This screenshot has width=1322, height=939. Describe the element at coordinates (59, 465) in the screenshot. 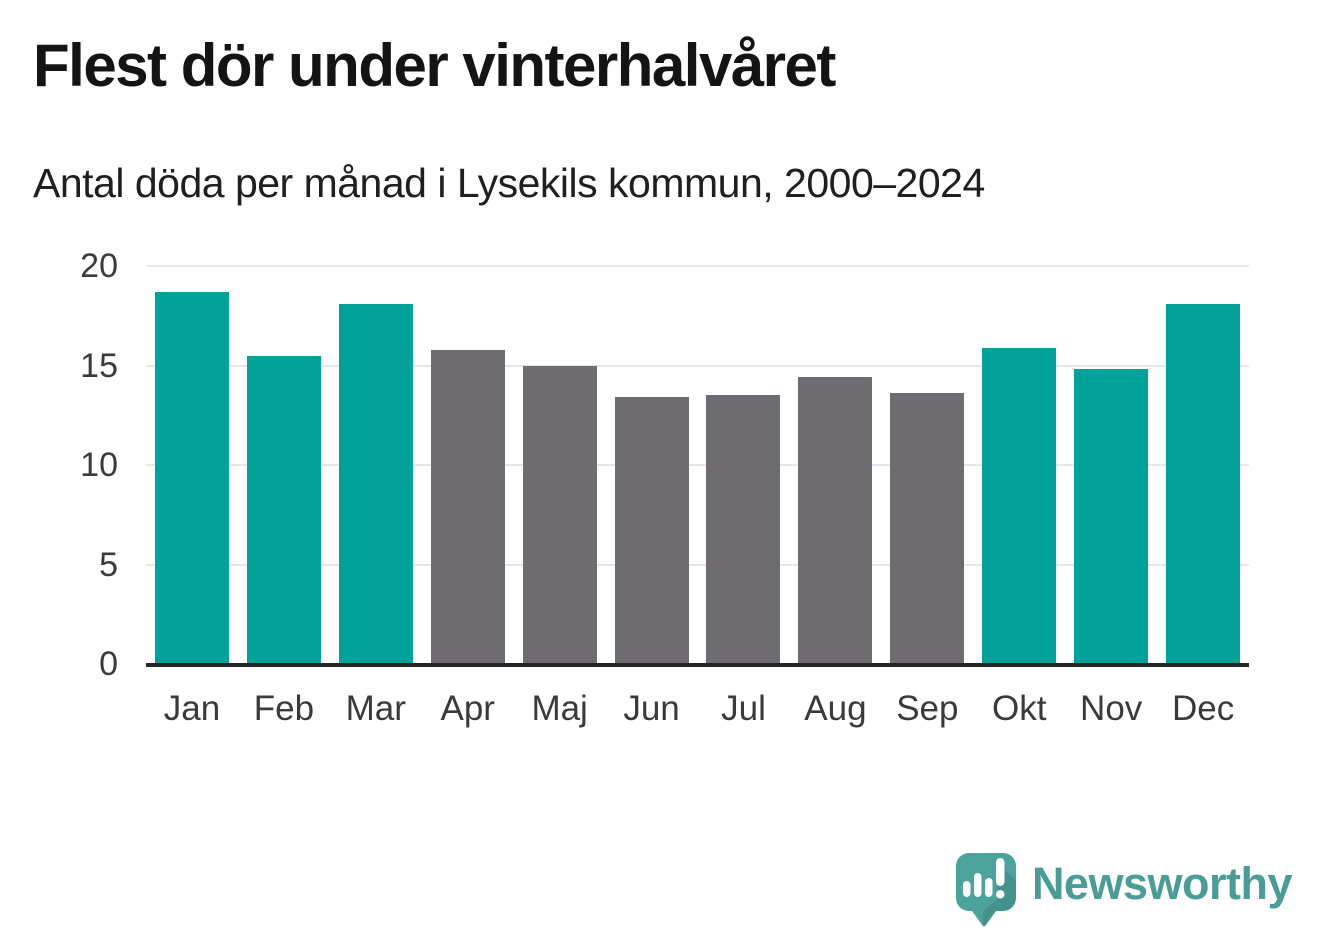

I see `y-axis: 0 5 10 15 20` at that location.